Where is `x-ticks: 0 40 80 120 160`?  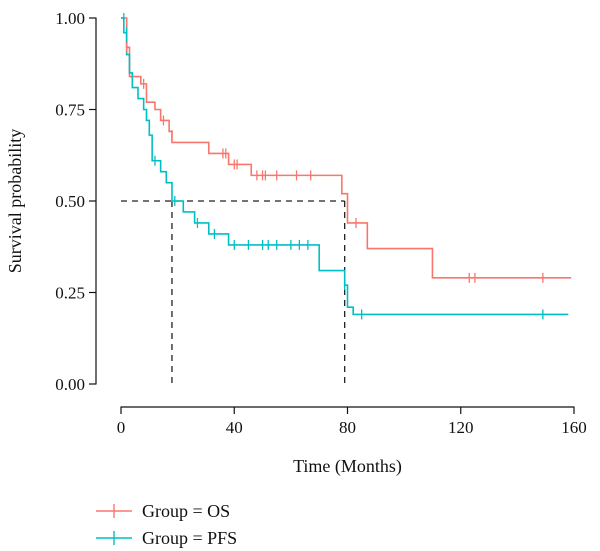 x-ticks: 0 40 80 120 160 is located at coordinates (352, 422).